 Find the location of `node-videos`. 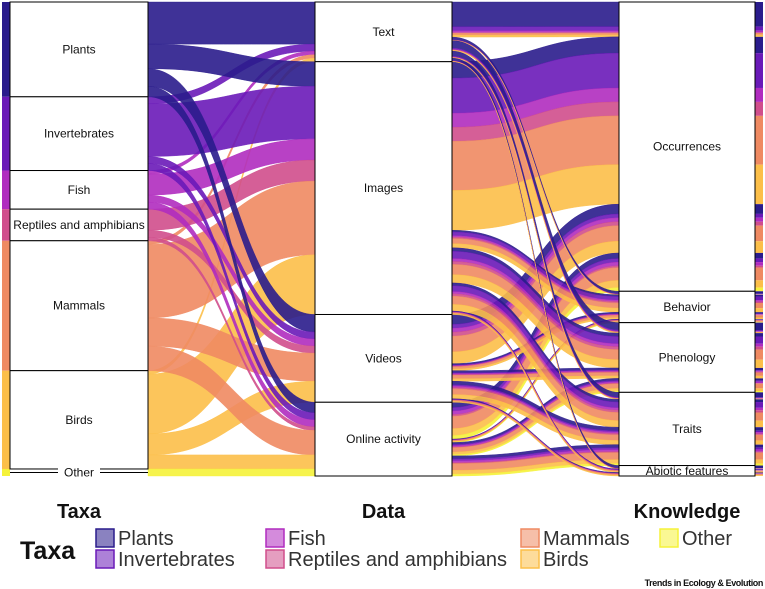

node-videos is located at coordinates (383, 358).